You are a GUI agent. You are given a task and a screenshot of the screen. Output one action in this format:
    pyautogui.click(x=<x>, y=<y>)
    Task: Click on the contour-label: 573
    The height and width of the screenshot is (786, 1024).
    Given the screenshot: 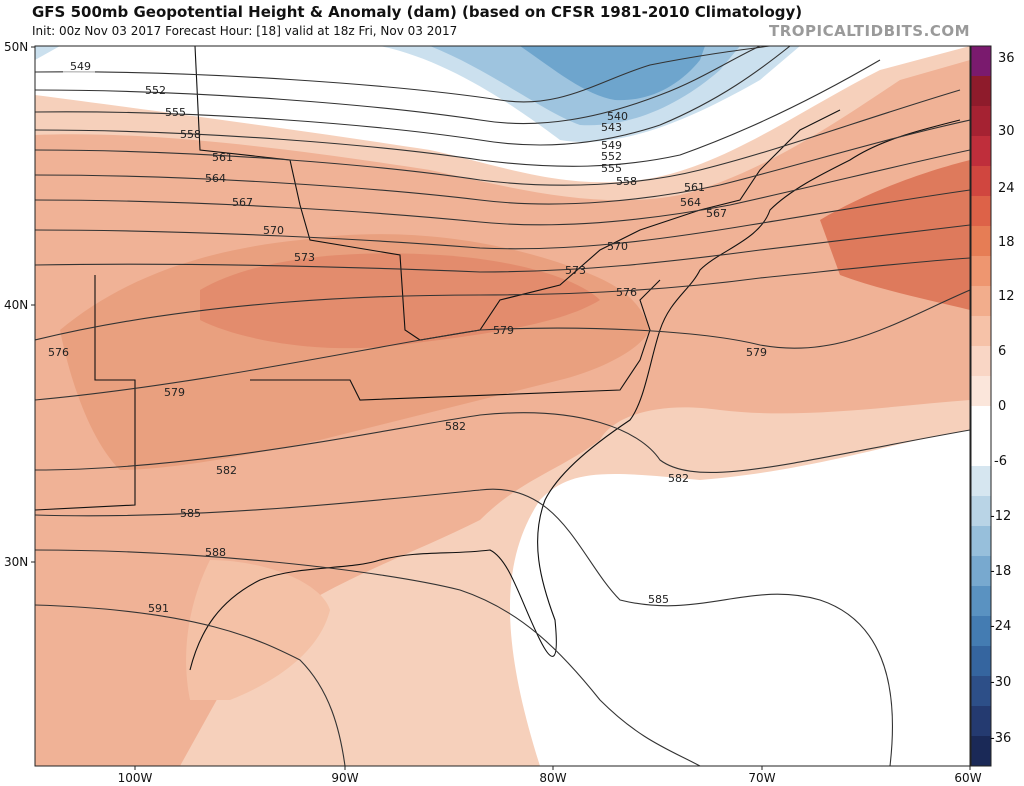 What is the action you would take?
    pyautogui.click(x=304, y=257)
    